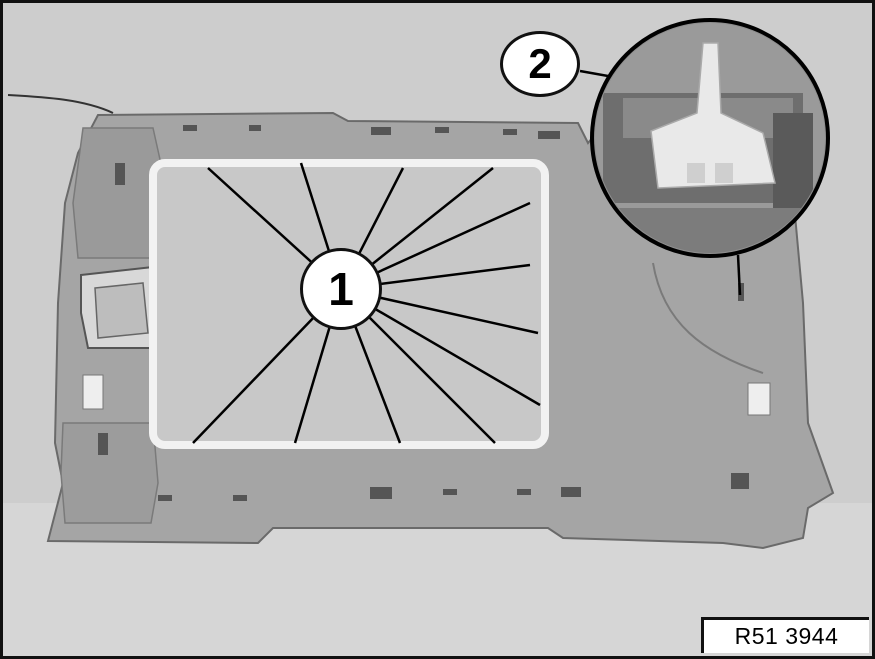 Image resolution: width=875 pixels, height=659 pixels. I want to click on cable, so click(60, 104).